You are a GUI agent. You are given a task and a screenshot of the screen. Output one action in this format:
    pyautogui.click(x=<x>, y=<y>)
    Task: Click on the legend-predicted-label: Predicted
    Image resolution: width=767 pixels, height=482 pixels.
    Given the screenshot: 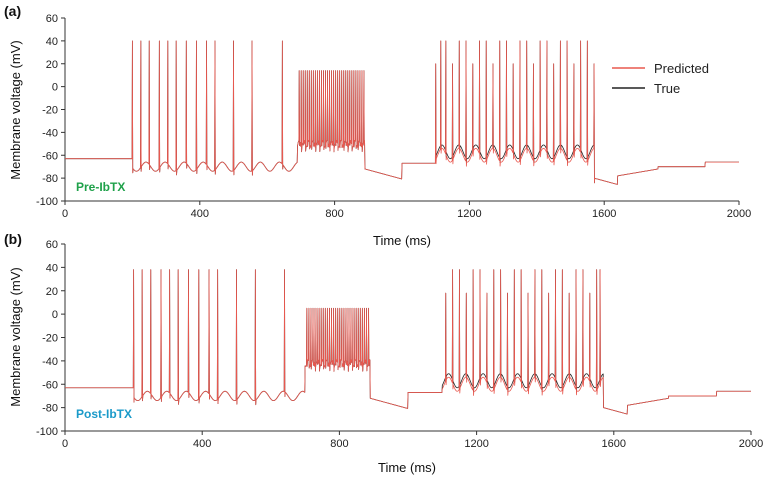 What is the action you would take?
    pyautogui.click(x=681, y=68)
    